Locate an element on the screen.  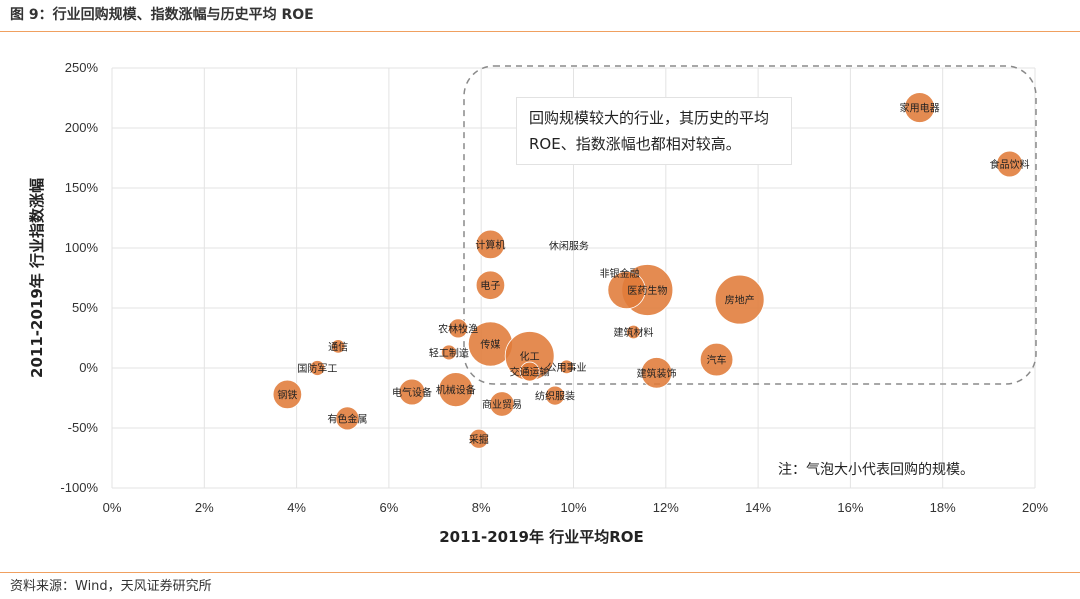
annotation-line-1: 回购规模较大的行业，其历史的平均 is located at coordinates (649, 118).